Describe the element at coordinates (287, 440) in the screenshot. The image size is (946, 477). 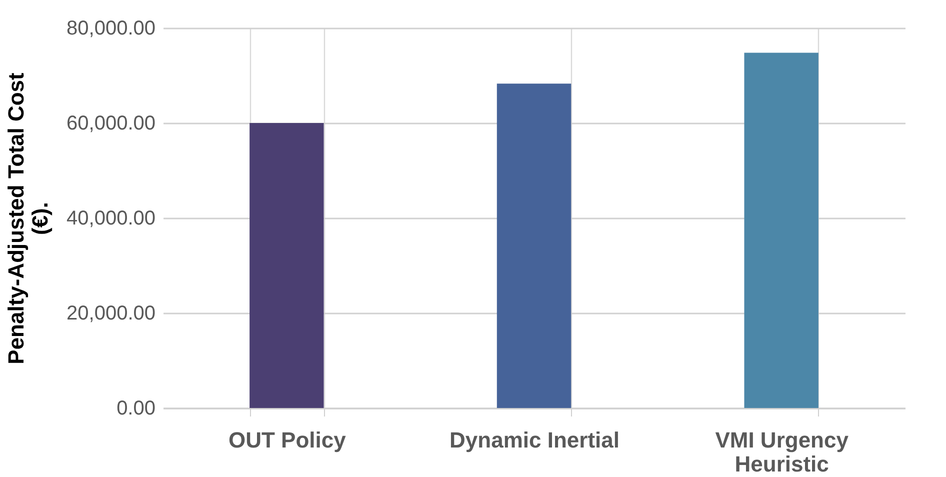
I see `x-tick-label: OUT Policy` at that location.